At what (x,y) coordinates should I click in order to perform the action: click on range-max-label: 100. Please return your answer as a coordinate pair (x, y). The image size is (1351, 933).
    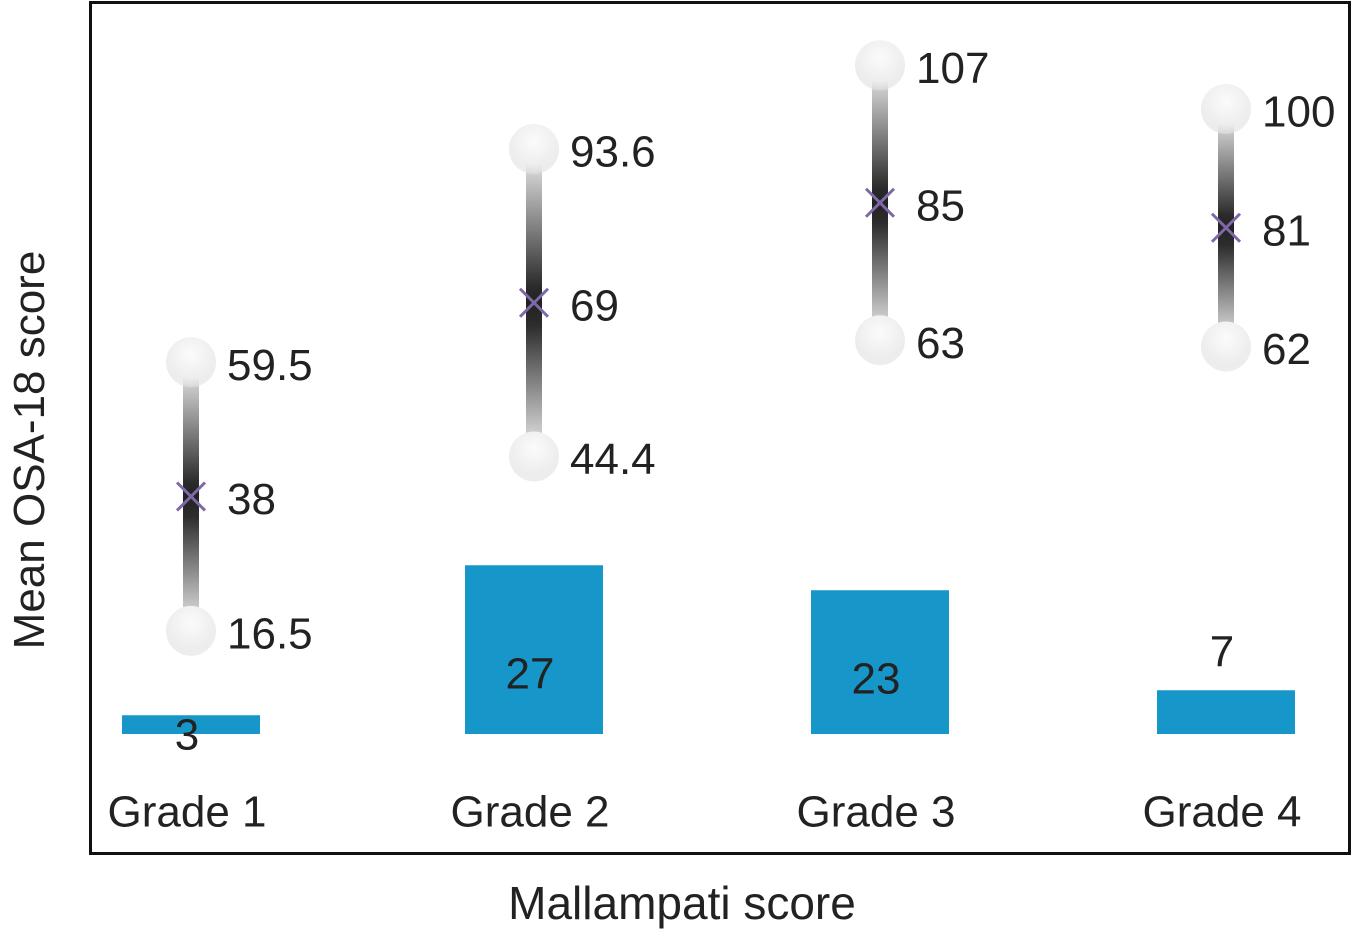
    Looking at the image, I should click on (1298, 112).